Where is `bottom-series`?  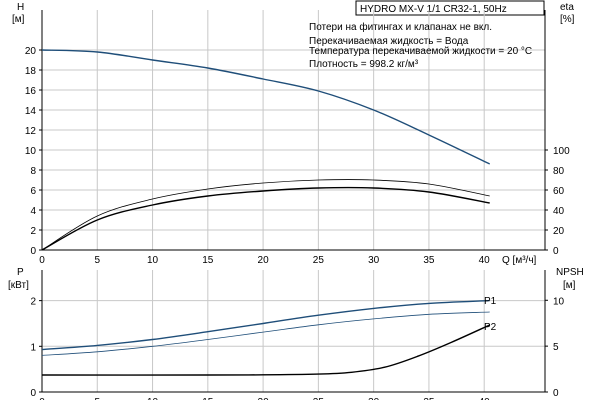
bottom-series is located at coordinates (265, 337).